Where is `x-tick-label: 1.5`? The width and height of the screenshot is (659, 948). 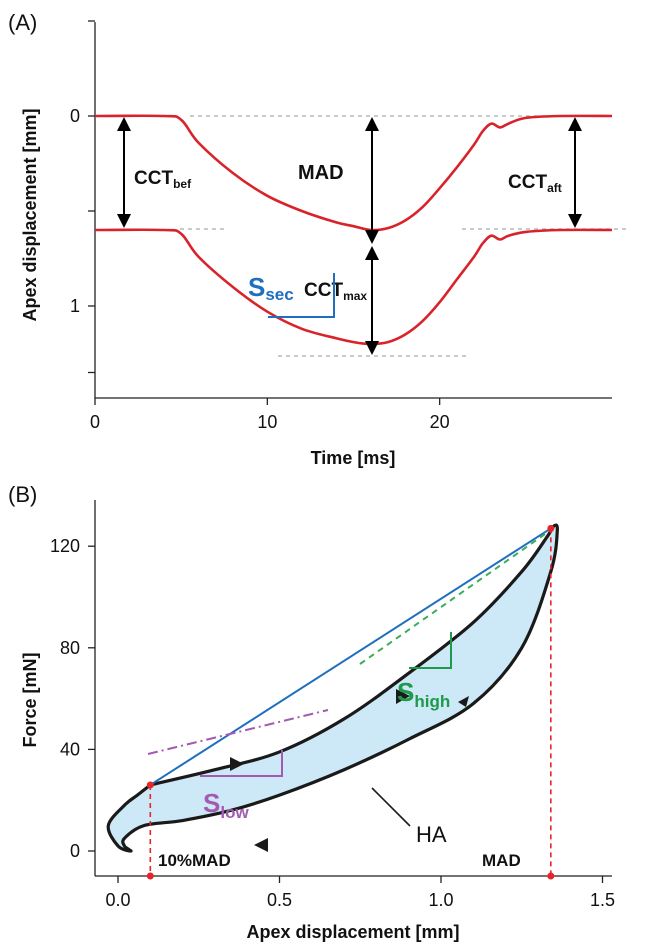
x-tick-label: 1.5 is located at coordinates (602, 900).